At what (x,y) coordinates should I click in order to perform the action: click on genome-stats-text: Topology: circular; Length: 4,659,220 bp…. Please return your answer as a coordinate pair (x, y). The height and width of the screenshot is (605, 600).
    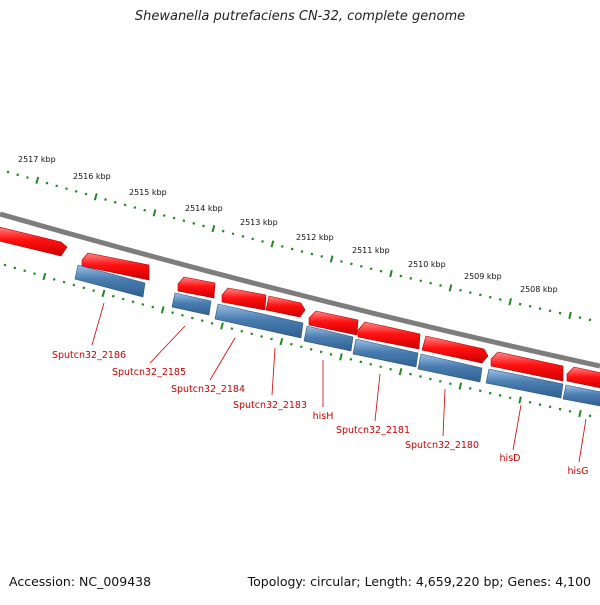
    Looking at the image, I should click on (419, 581).